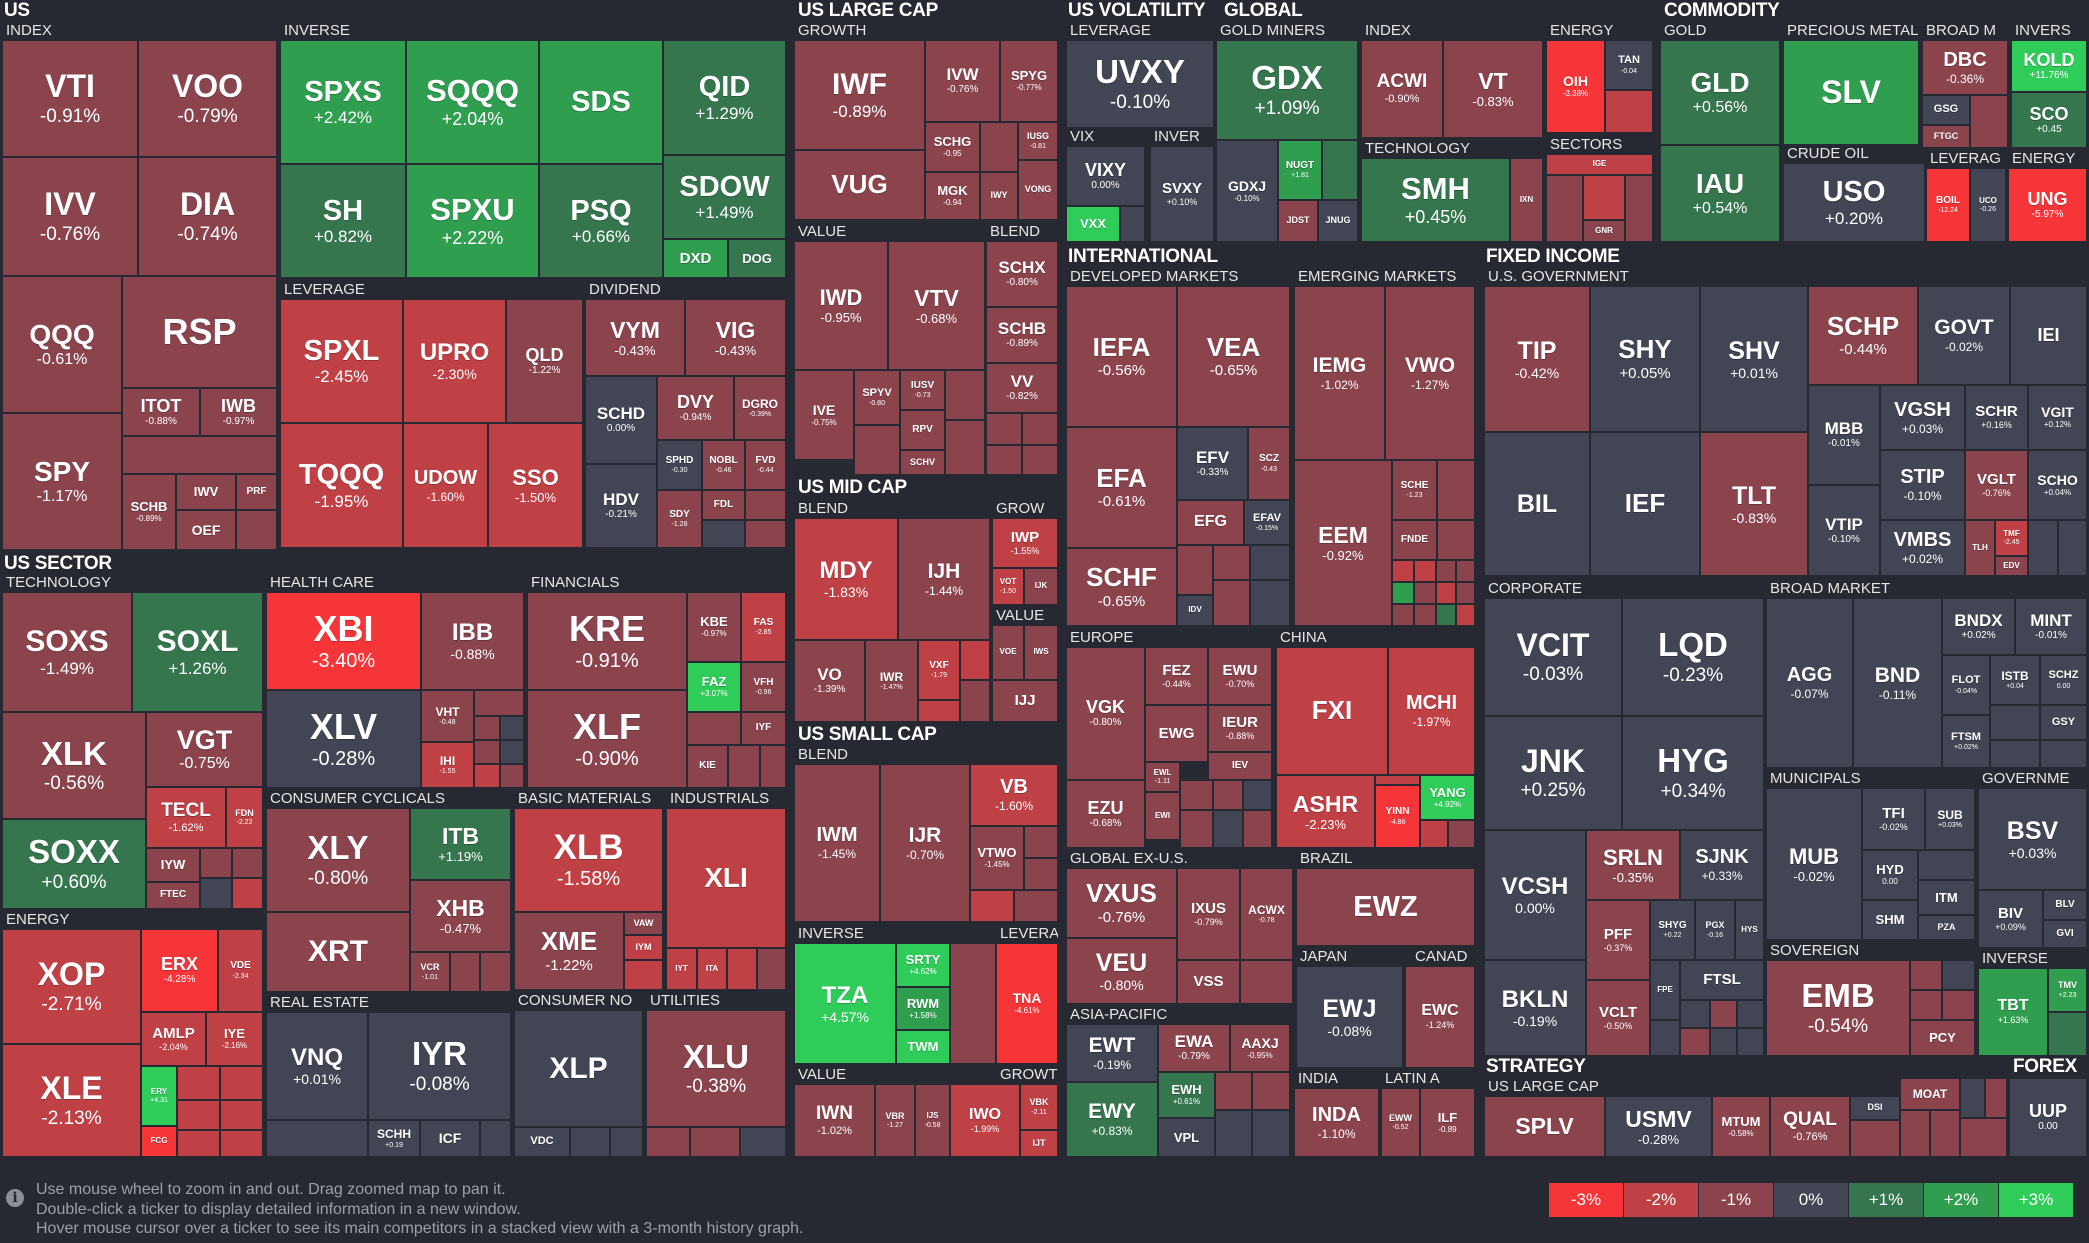 Image resolution: width=2089 pixels, height=1243 pixels. I want to click on ticker-tile-pgx: PGX -0.16, so click(1715, 930).